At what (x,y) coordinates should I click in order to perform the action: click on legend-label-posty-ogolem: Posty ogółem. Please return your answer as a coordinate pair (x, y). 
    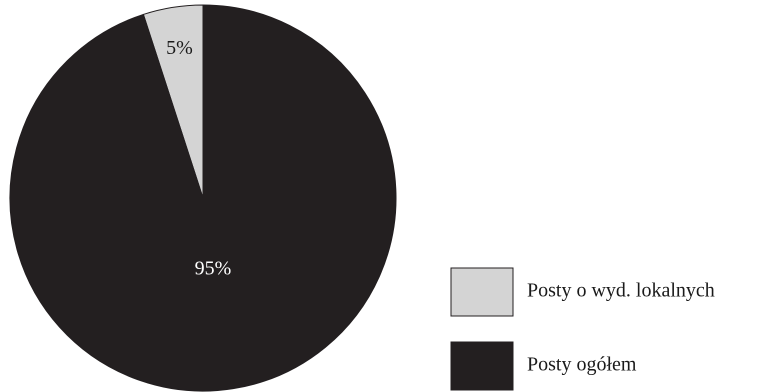
    Looking at the image, I should click on (582, 365).